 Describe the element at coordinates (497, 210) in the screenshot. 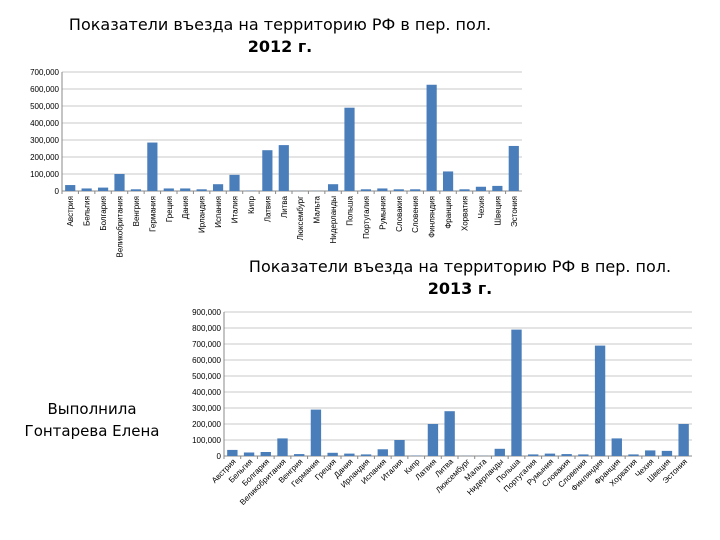

I see `x-category-label: Швеция` at that location.